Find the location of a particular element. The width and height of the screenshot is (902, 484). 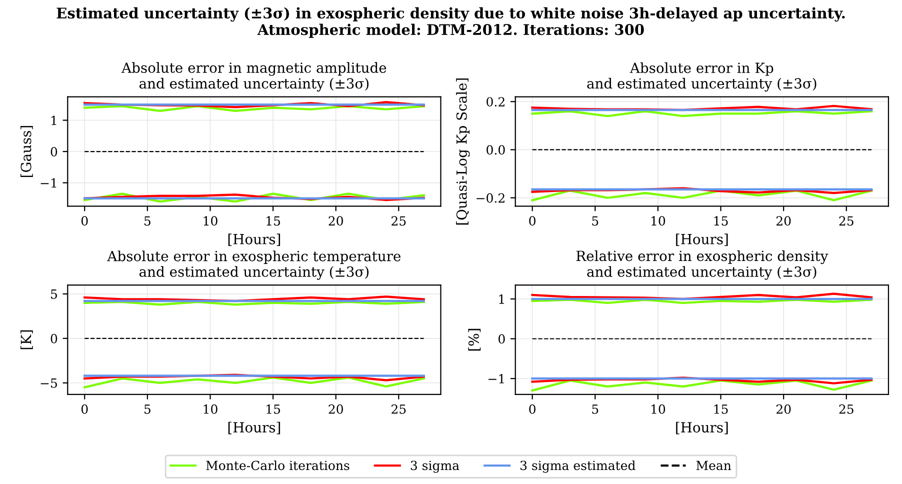

y-tick-label: 0.0 is located at coordinates (495, 150).